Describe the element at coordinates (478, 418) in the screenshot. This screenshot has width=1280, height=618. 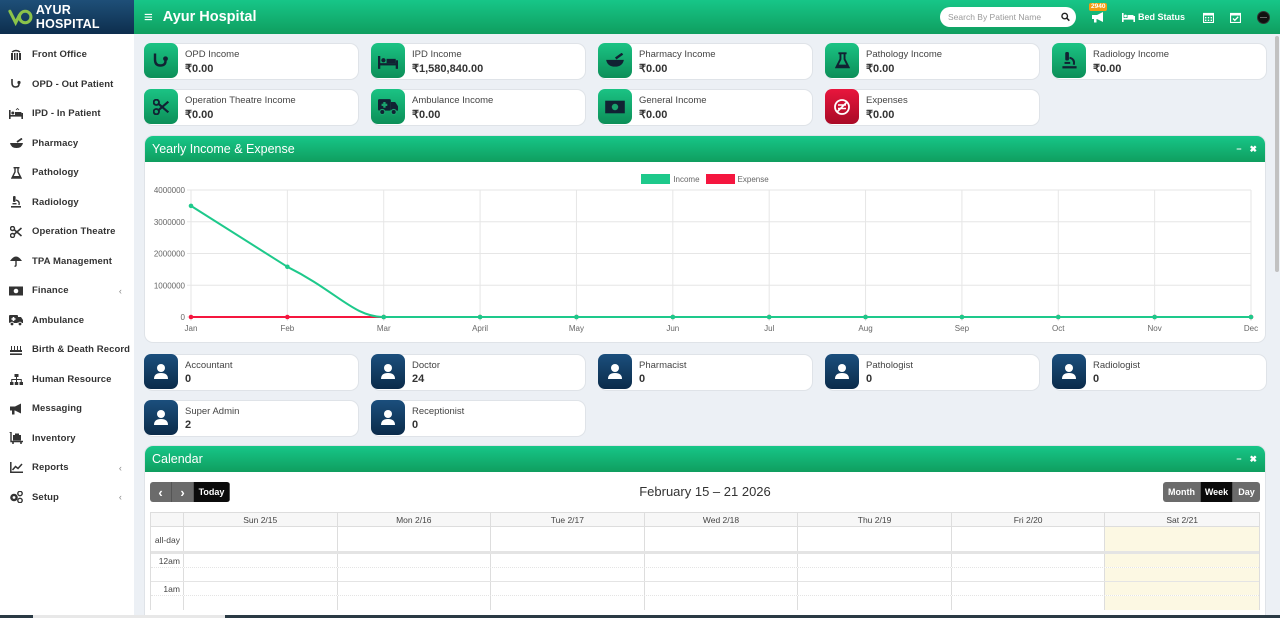
I see `staff-card-receptionist: Receptionist 0` at that location.